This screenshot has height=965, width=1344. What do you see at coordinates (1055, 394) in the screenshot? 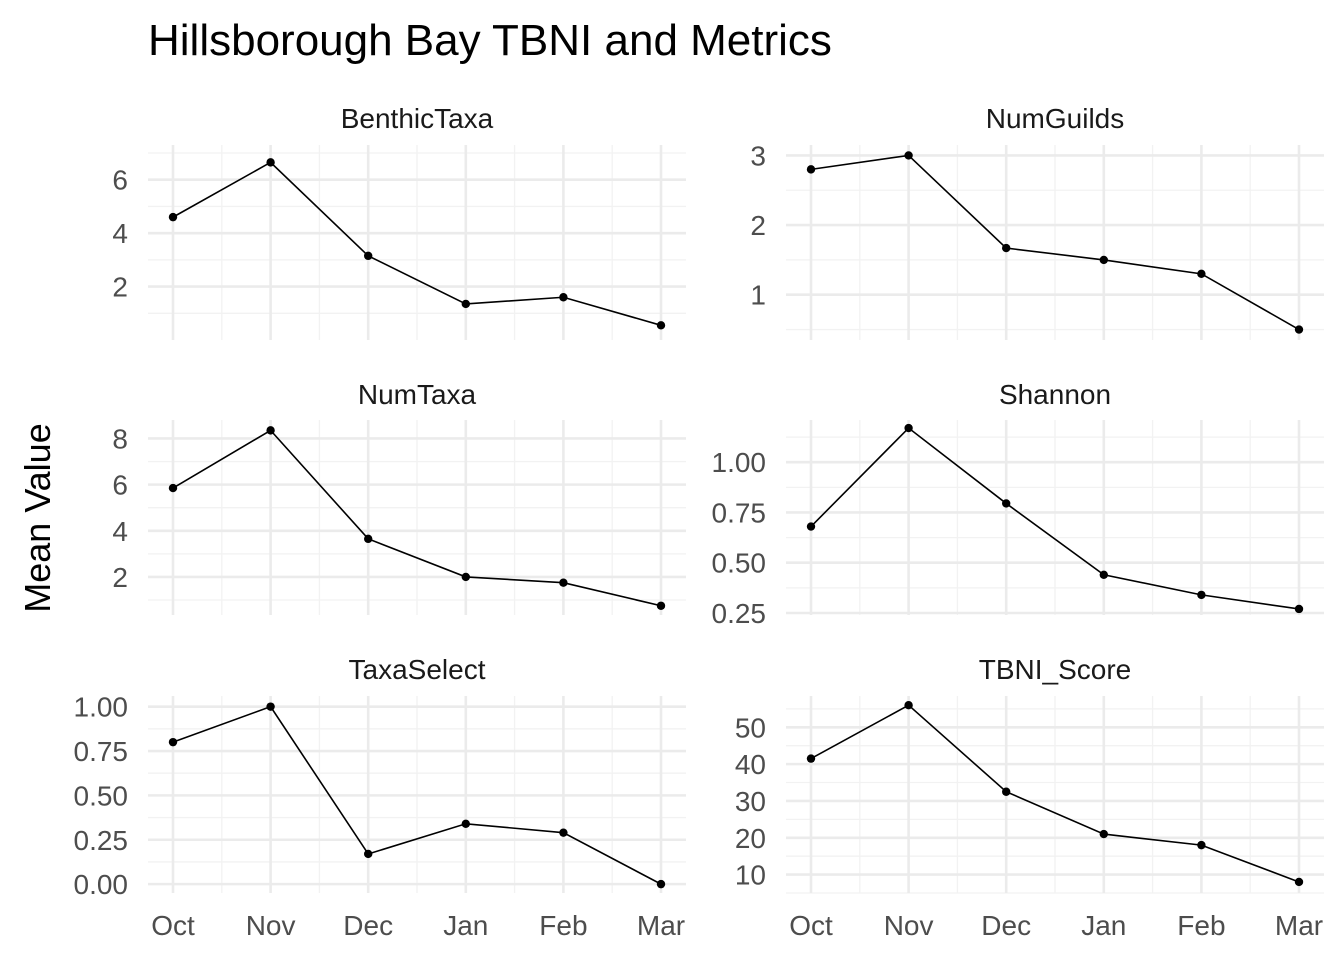
I see `panel-title: Shannon` at bounding box center [1055, 394].